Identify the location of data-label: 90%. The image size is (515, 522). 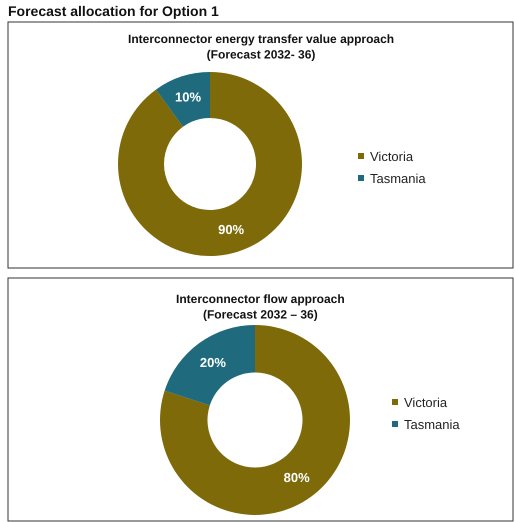
(231, 230).